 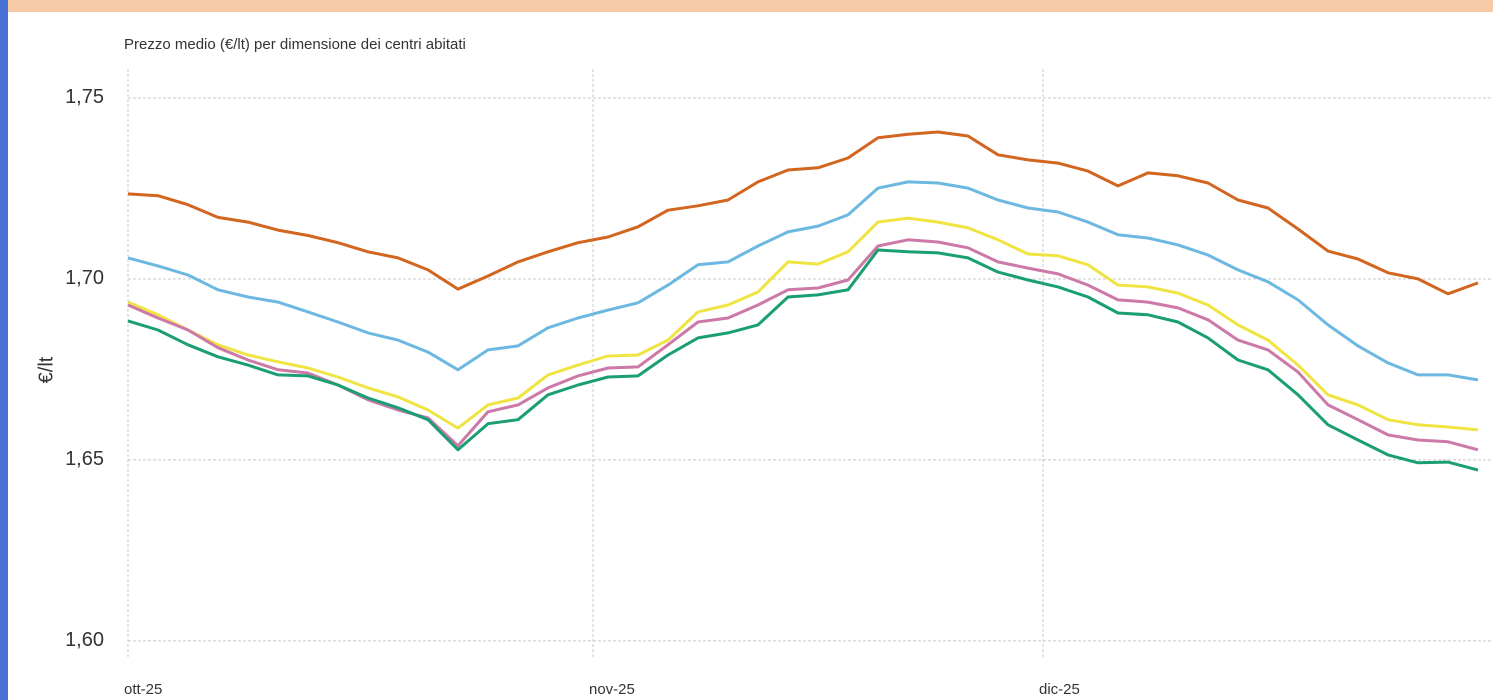 What do you see at coordinates (746, 6) in the screenshot?
I see `top-band` at bounding box center [746, 6].